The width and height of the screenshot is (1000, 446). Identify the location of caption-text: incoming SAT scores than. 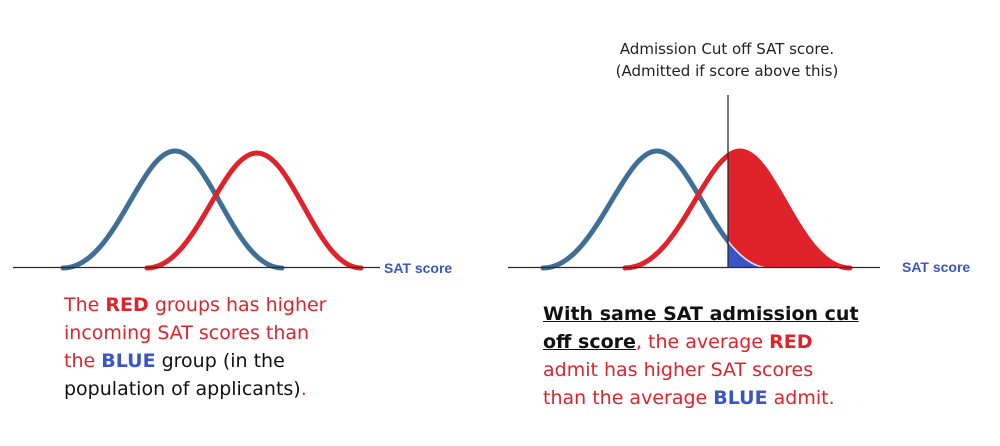
(187, 333).